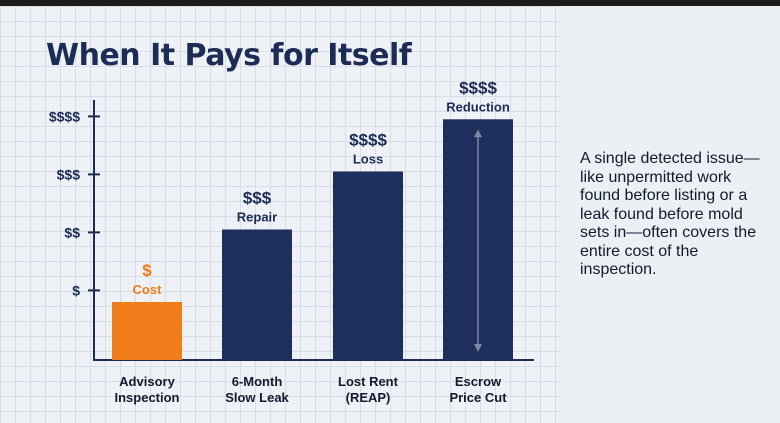  Describe the element at coordinates (368, 381) in the screenshot. I see `x-tick-label: Lost Rent` at that location.